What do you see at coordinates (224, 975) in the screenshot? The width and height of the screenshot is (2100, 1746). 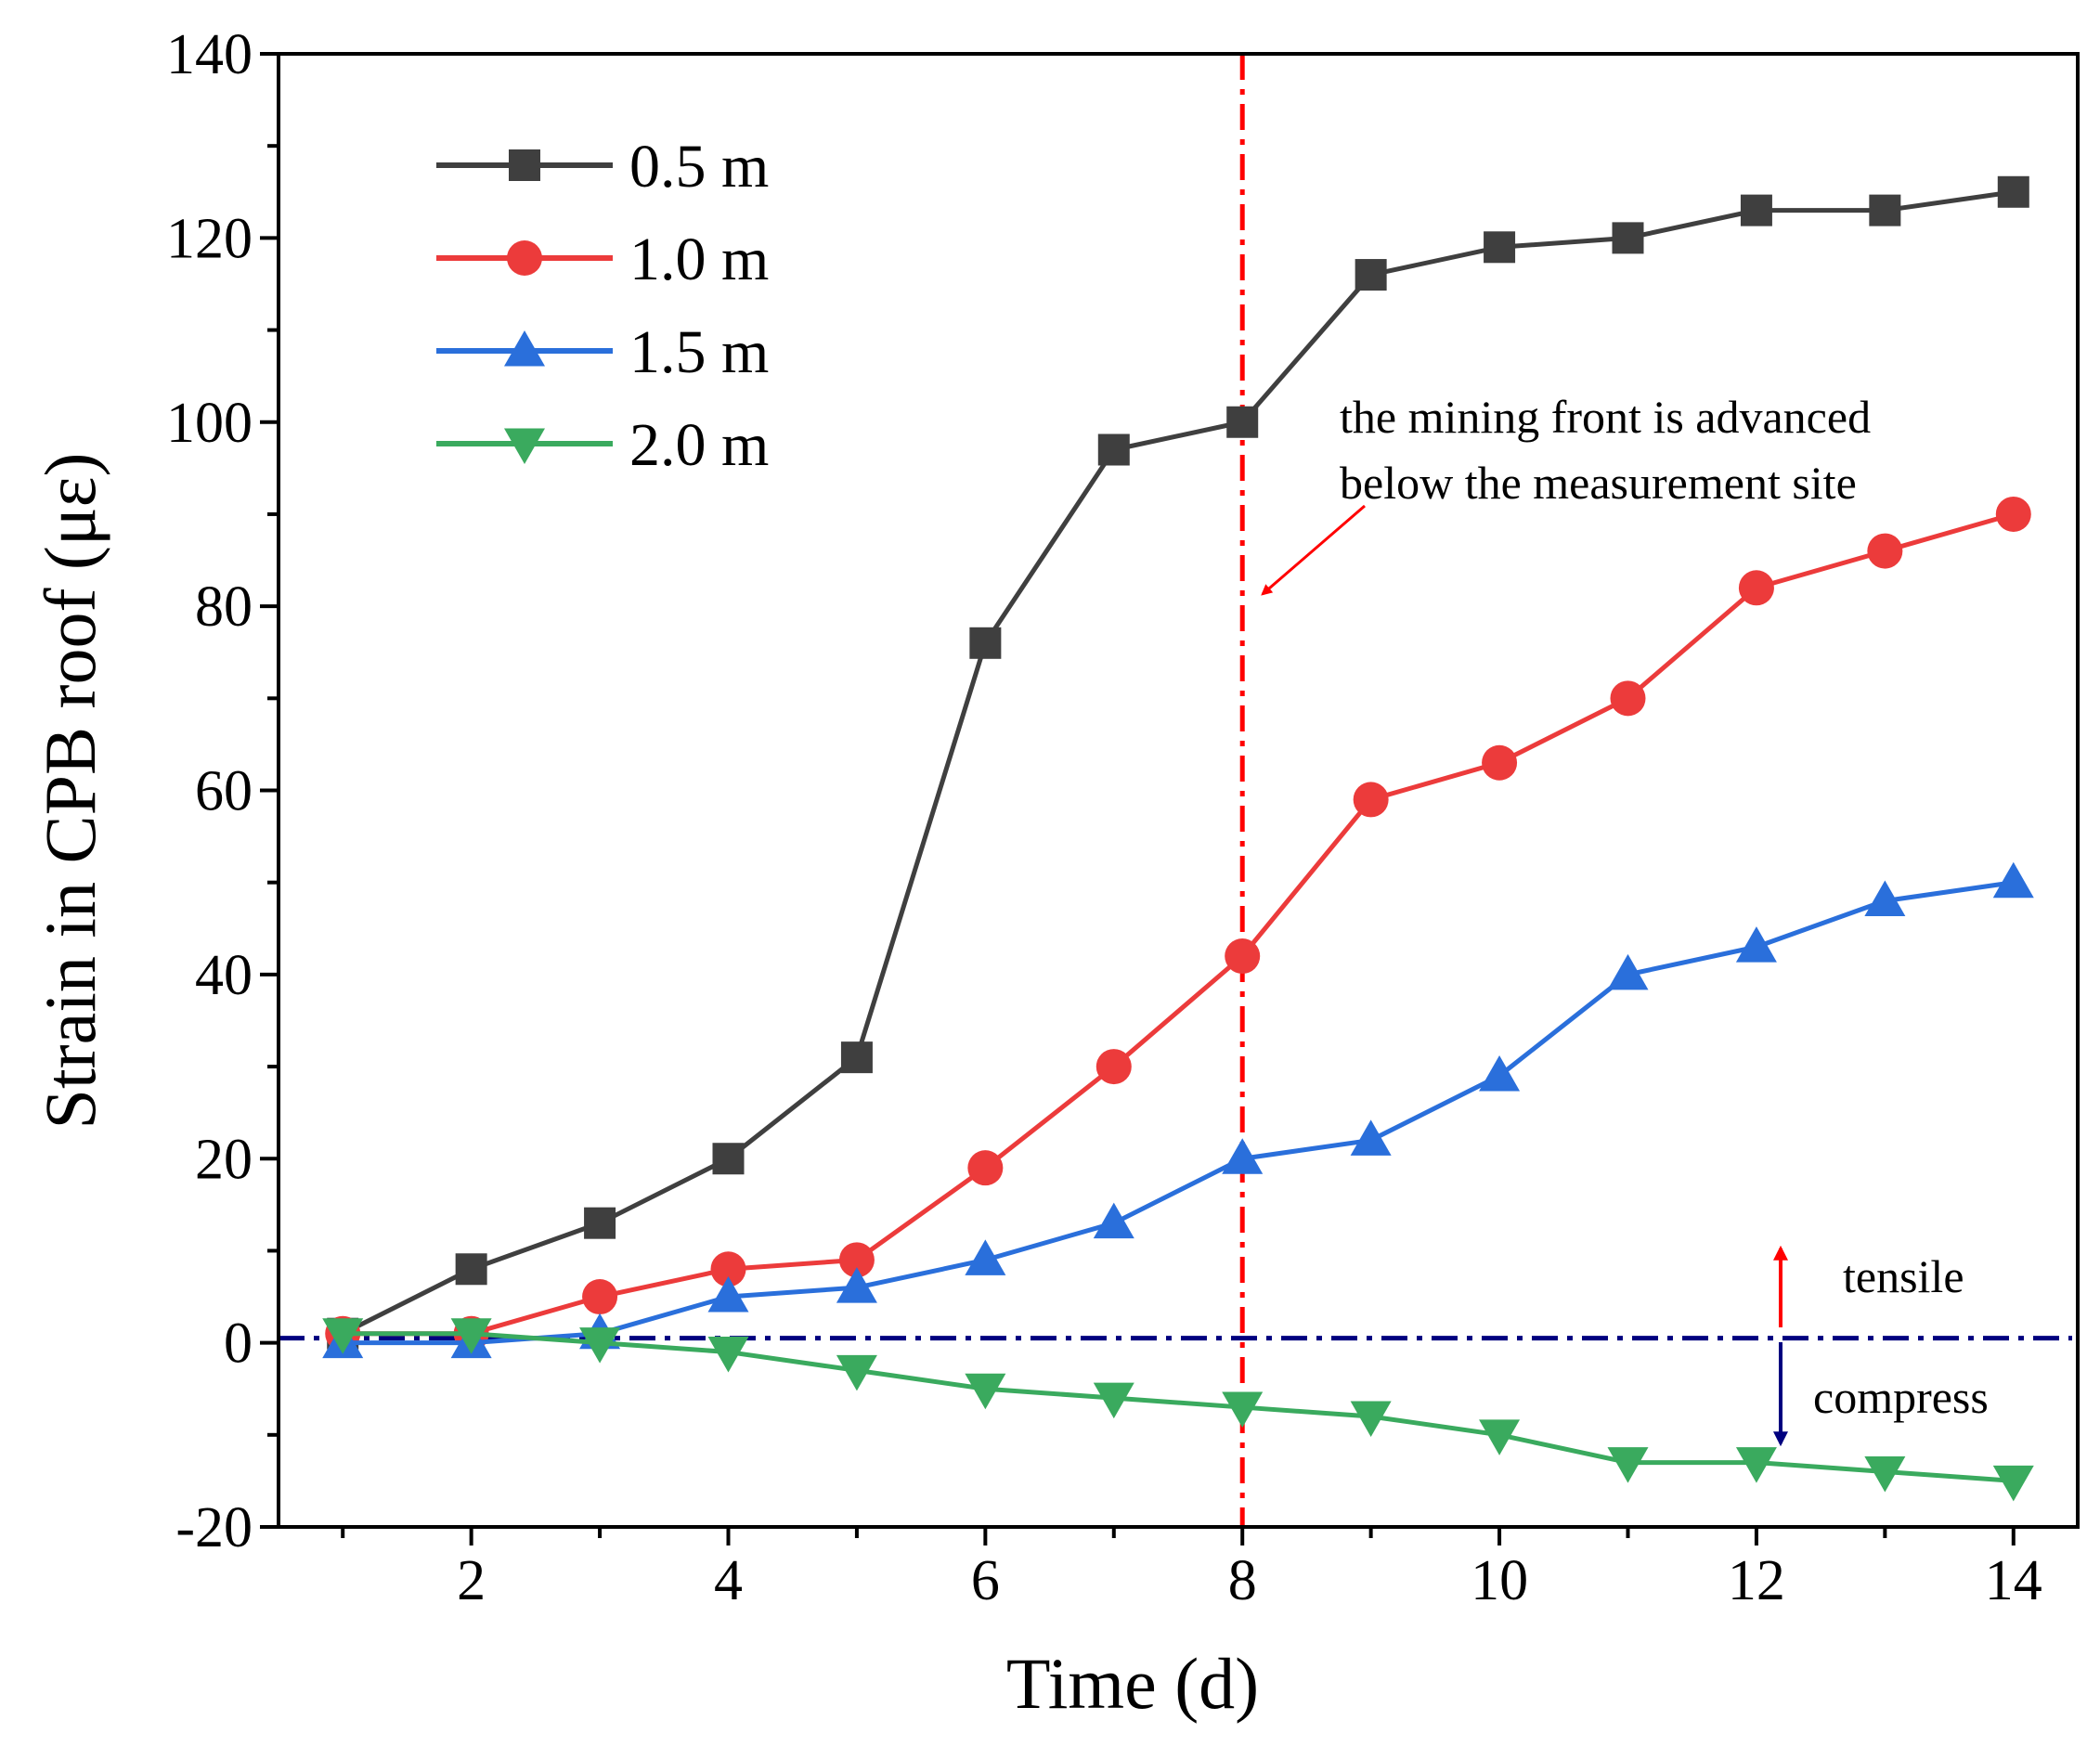 I see `y-tick-label: 40` at bounding box center [224, 975].